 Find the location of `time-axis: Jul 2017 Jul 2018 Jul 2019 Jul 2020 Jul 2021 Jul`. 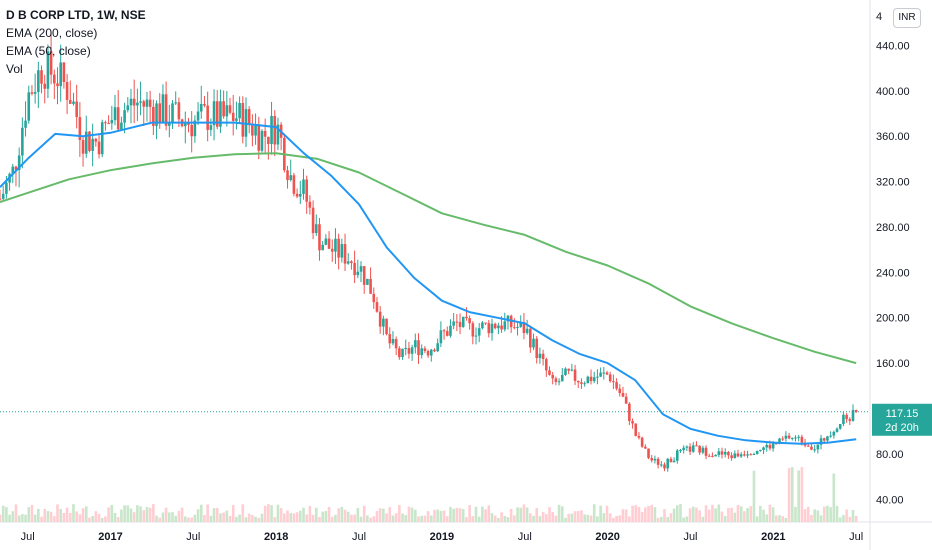

time-axis: Jul 2017 Jul 2018 Jul 2019 Jul 2020 Jul 2021 Jul is located at coordinates (442, 537).